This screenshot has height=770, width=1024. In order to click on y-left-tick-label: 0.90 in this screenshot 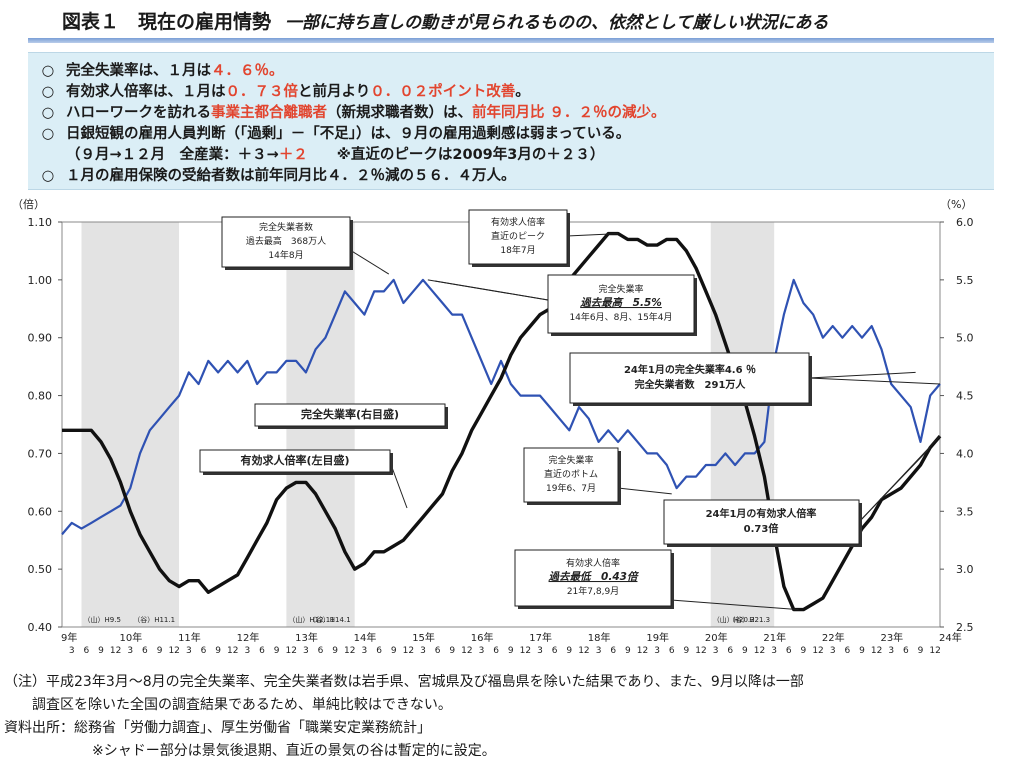, I will do `click(40, 338)`.